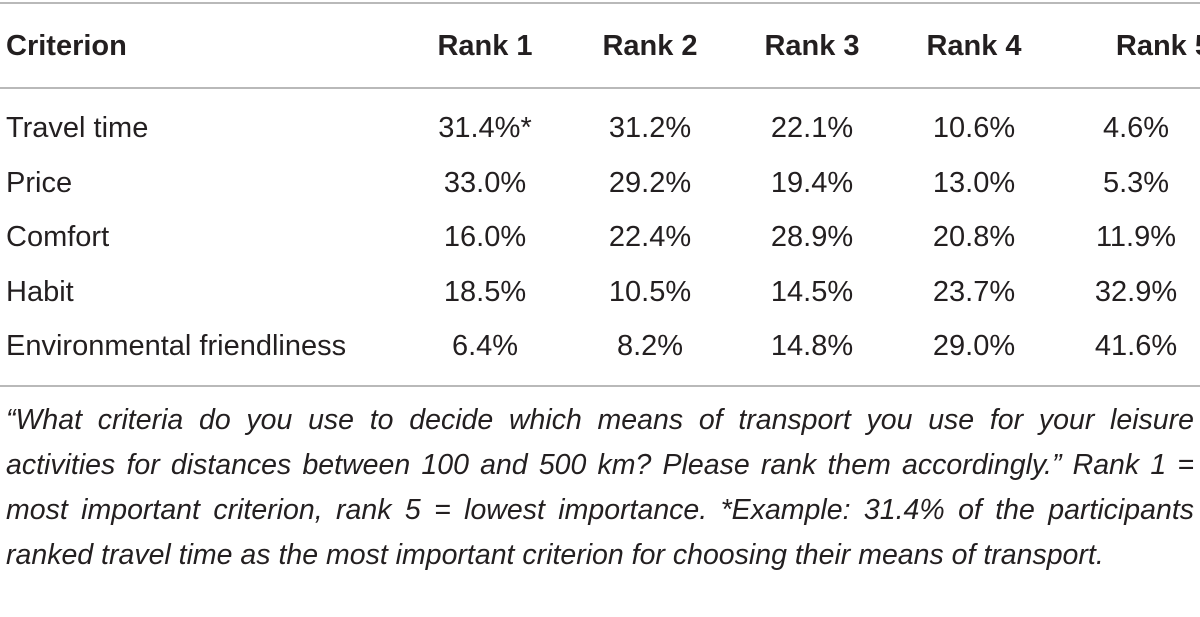 The image size is (1200, 617). Describe the element at coordinates (812, 292) in the screenshot. I see `cell-rank-3: 14.5%` at that location.